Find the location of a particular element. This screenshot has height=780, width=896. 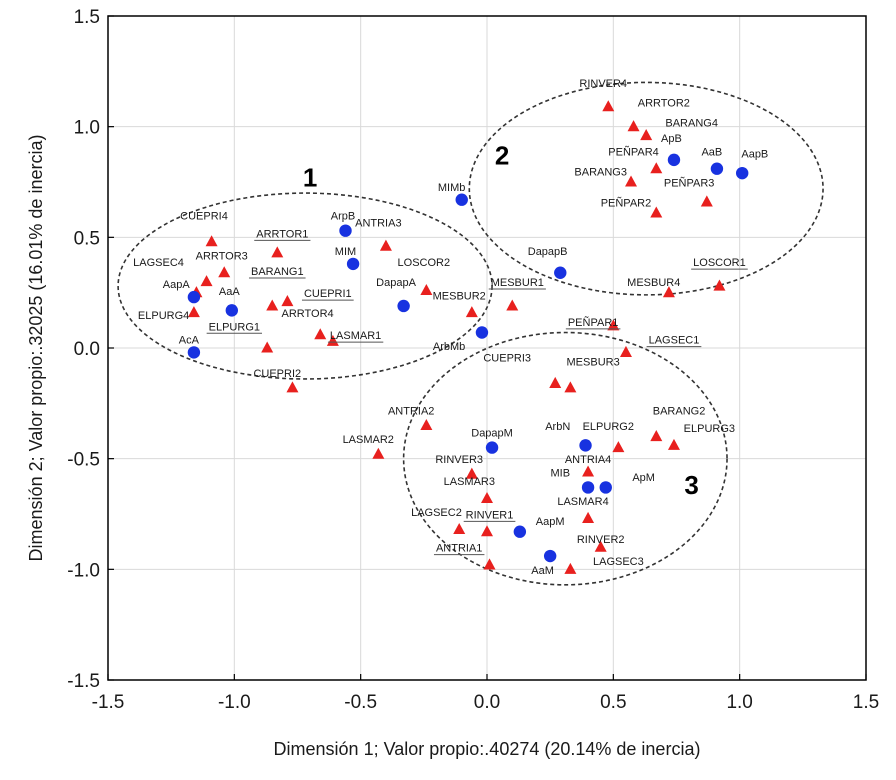

point-label: ARRTOR1 is located at coordinates (282, 234).